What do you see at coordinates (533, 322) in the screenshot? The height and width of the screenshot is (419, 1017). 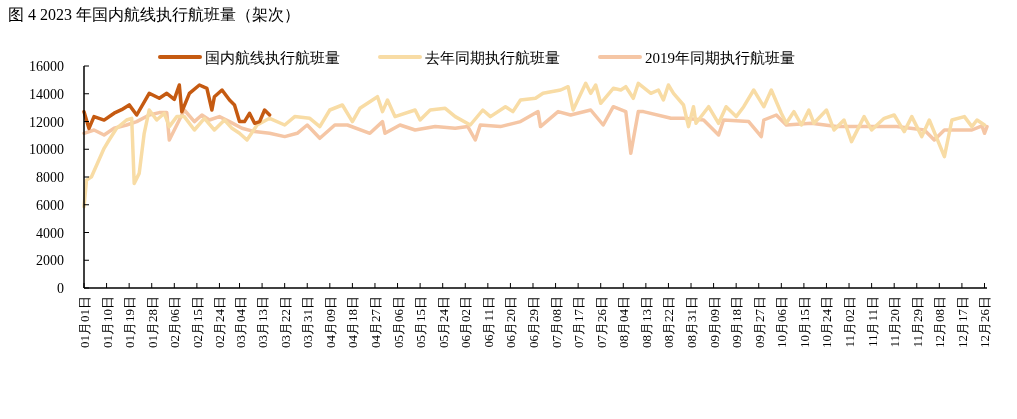 I see `x-tick-label: 06月29日` at bounding box center [533, 322].